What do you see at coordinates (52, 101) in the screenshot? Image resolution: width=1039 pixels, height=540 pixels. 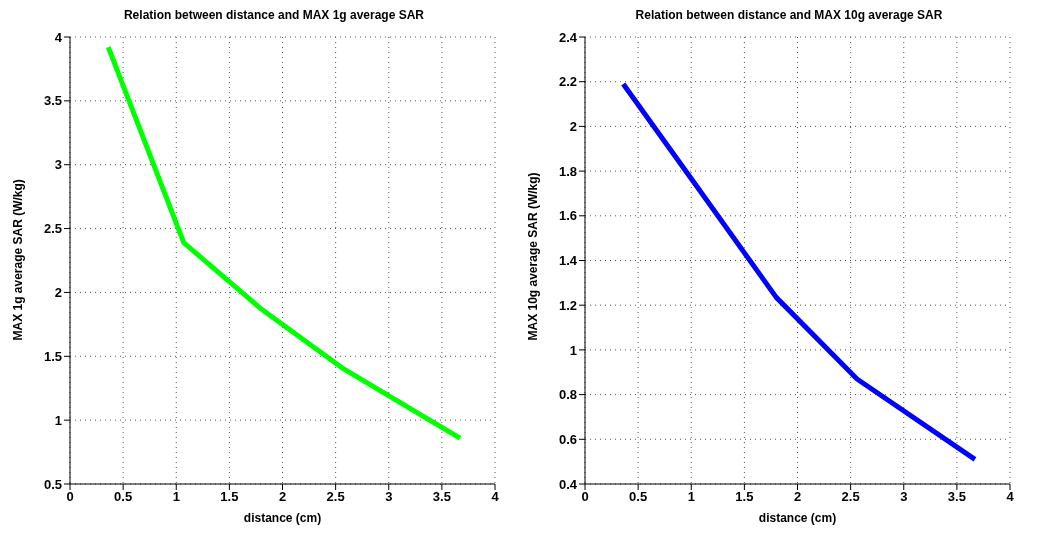 I see `y-tick-label: 3.5` at bounding box center [52, 101].